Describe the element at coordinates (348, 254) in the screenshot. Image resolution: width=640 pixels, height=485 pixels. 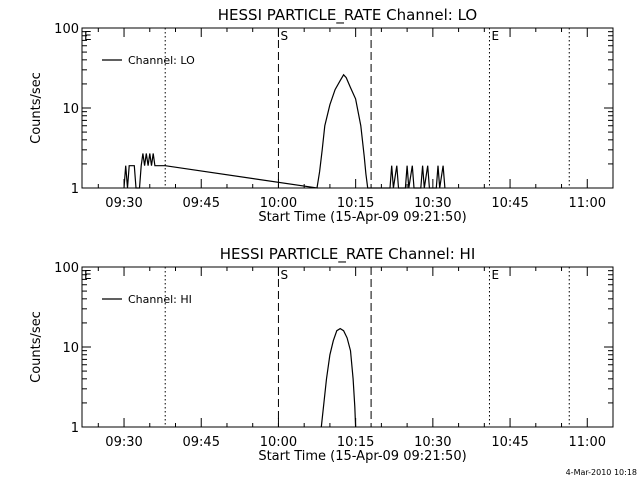
I see `chart-title: HESSI PARTICLE_RATE Channel: HI` at that location.